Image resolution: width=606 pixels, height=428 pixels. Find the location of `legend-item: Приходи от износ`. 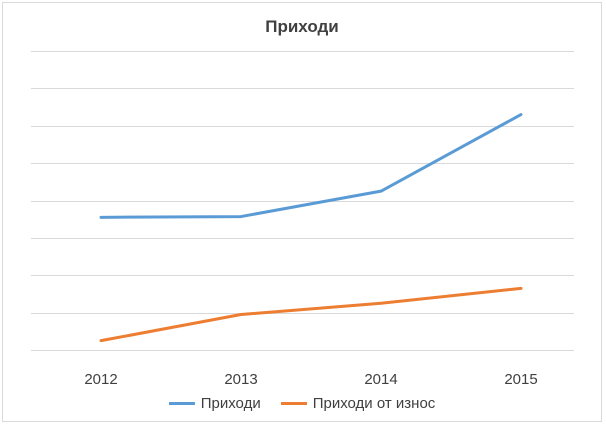

legend-item: Приходи от износ is located at coordinates (358, 403).